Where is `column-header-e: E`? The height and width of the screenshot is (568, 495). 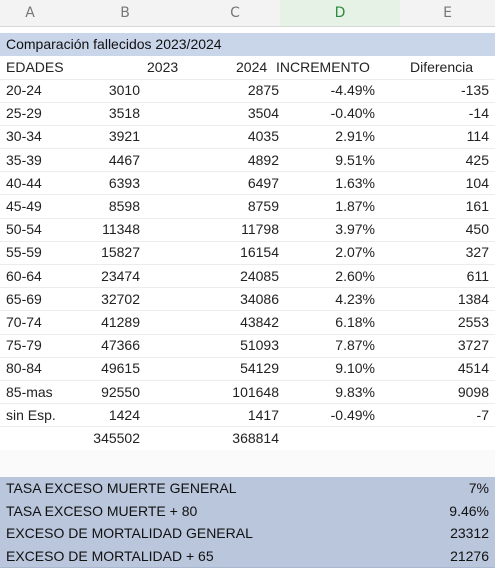
column-header-e: E is located at coordinates (447, 13).